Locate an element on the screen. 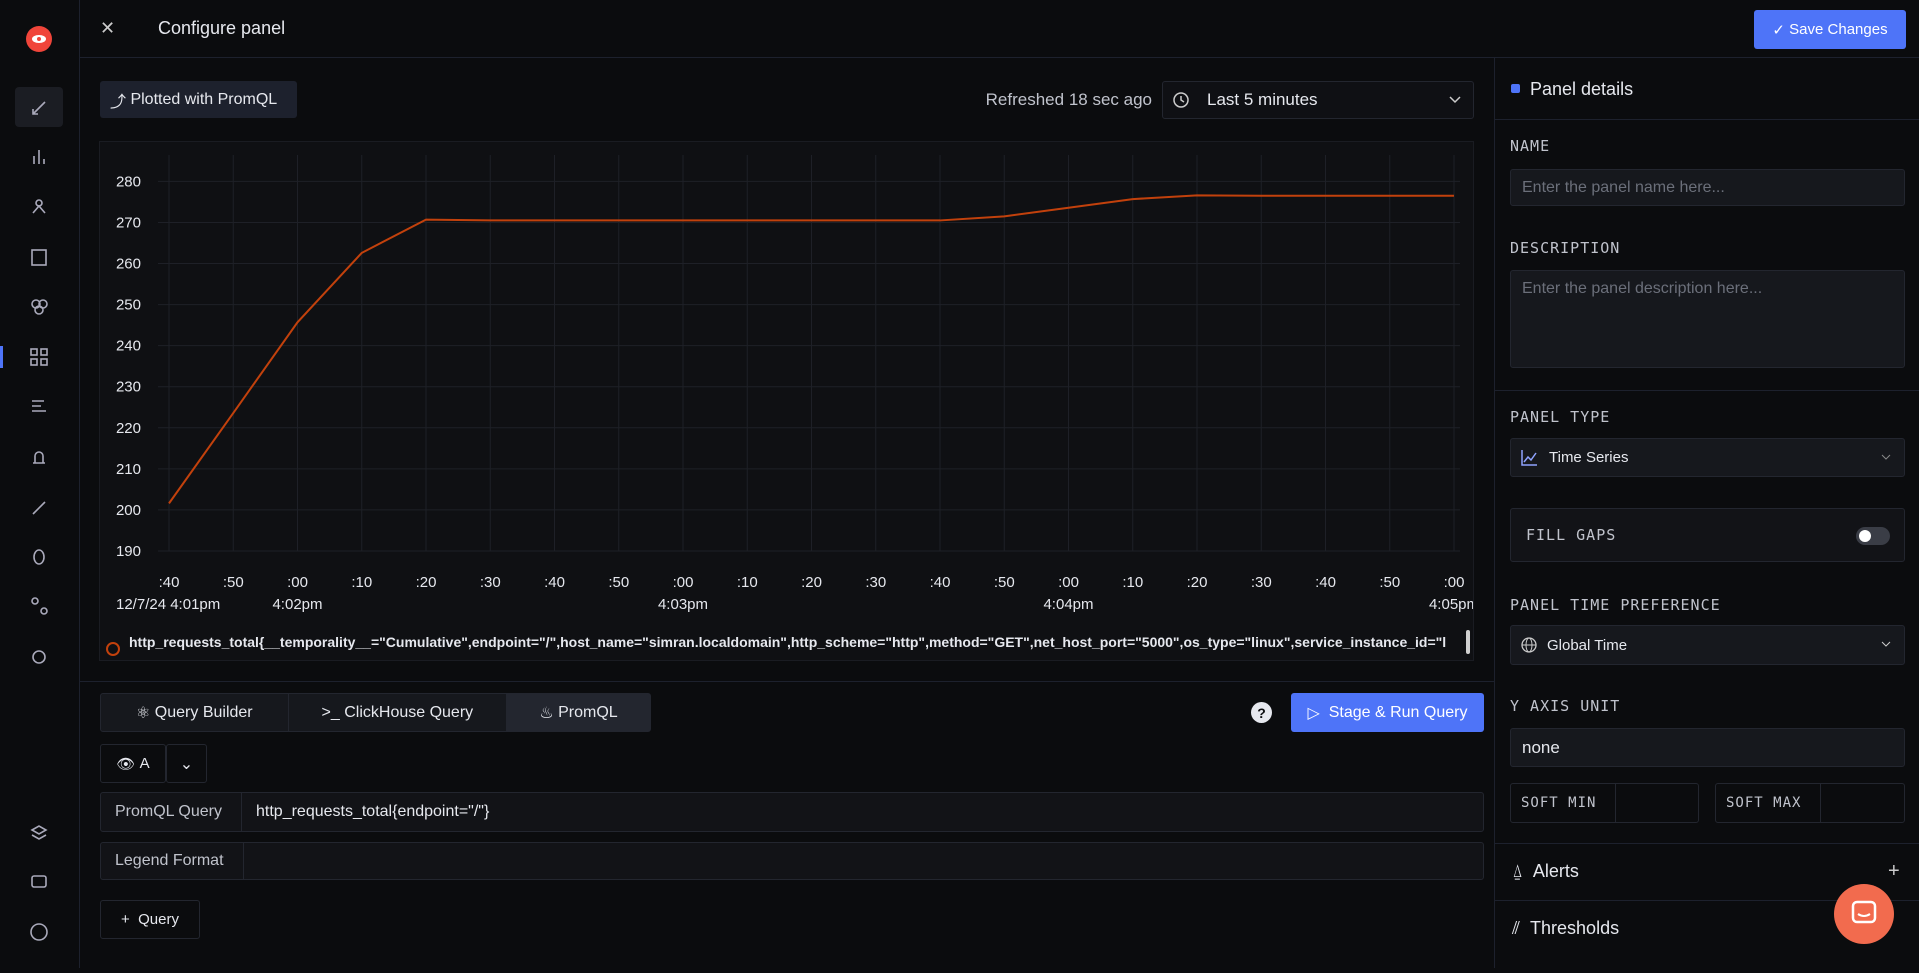  fill-gaps-toggle is located at coordinates (1873, 536).